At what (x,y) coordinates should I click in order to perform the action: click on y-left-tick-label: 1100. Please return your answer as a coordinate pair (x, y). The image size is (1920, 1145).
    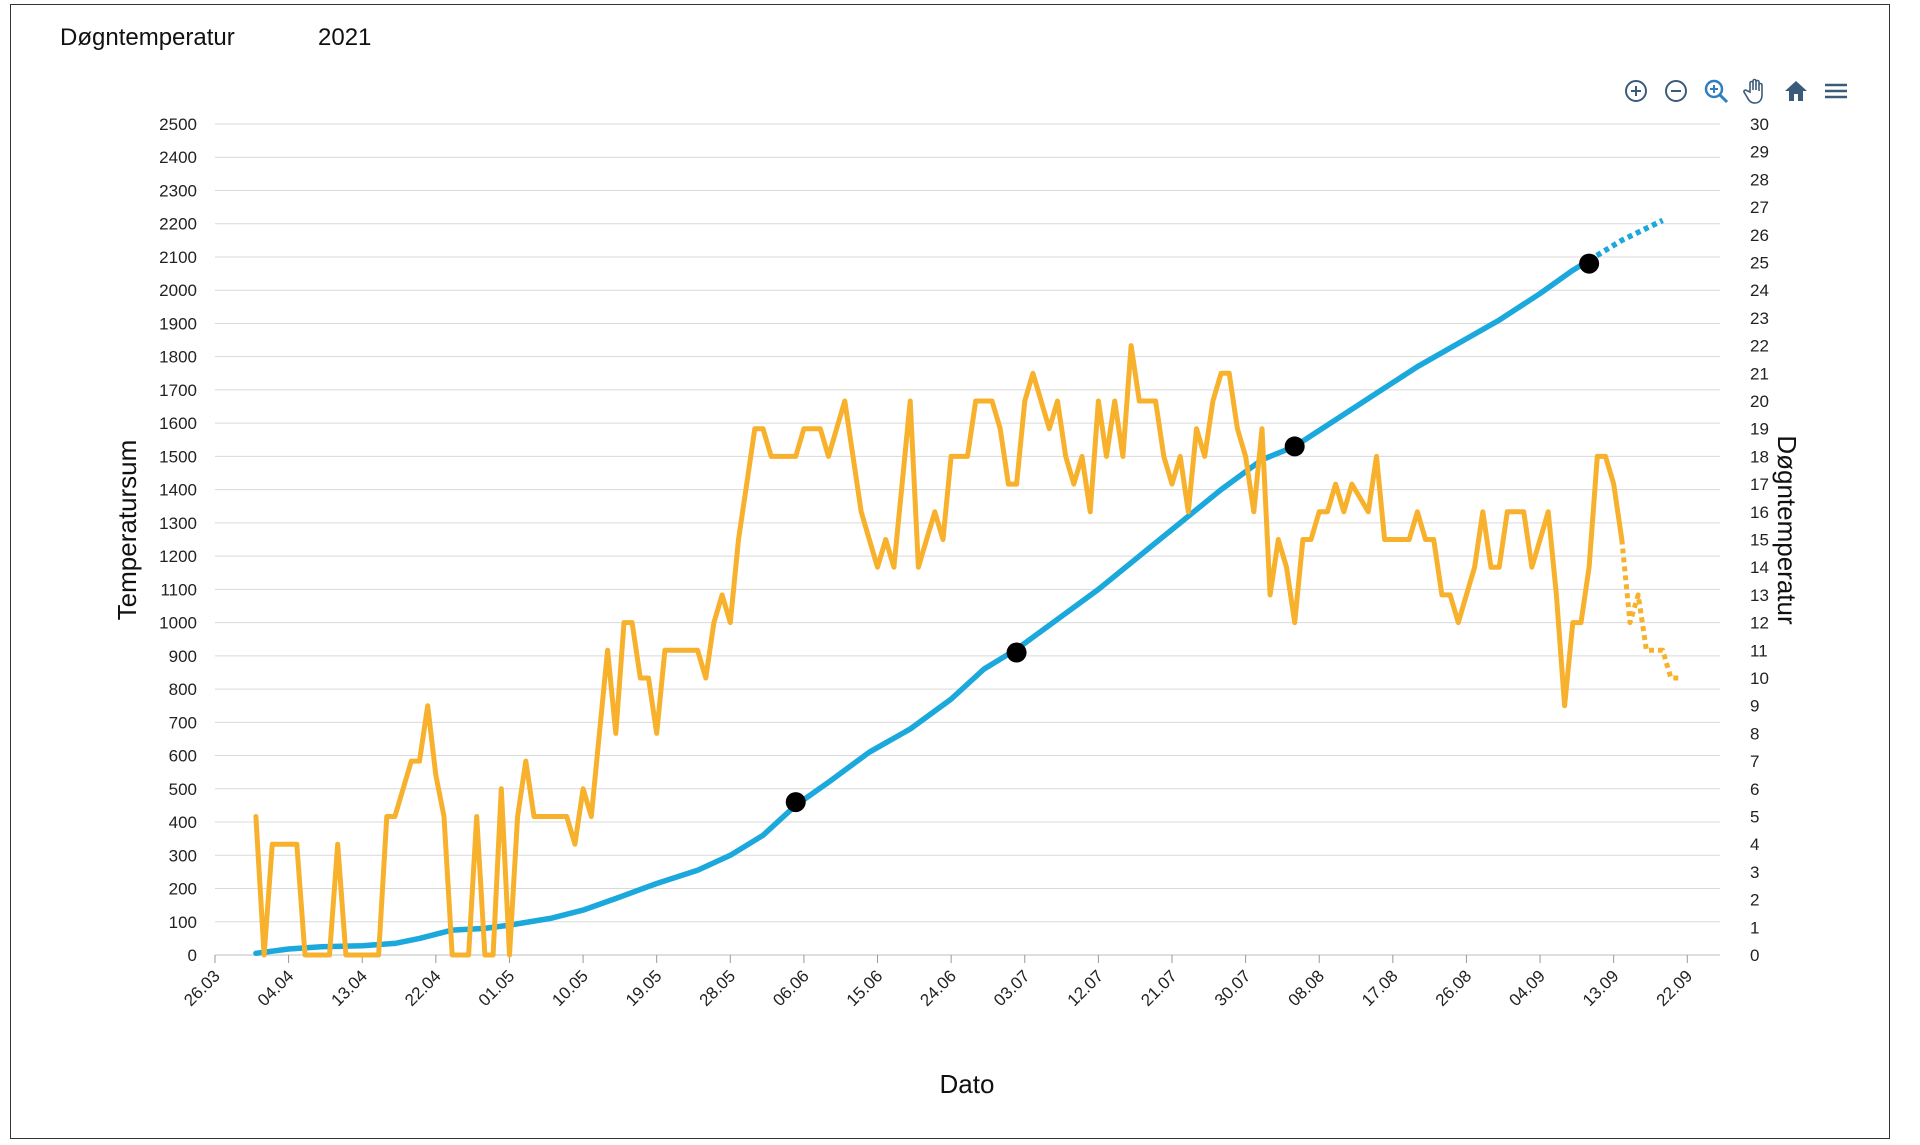
    Looking at the image, I should click on (178, 589).